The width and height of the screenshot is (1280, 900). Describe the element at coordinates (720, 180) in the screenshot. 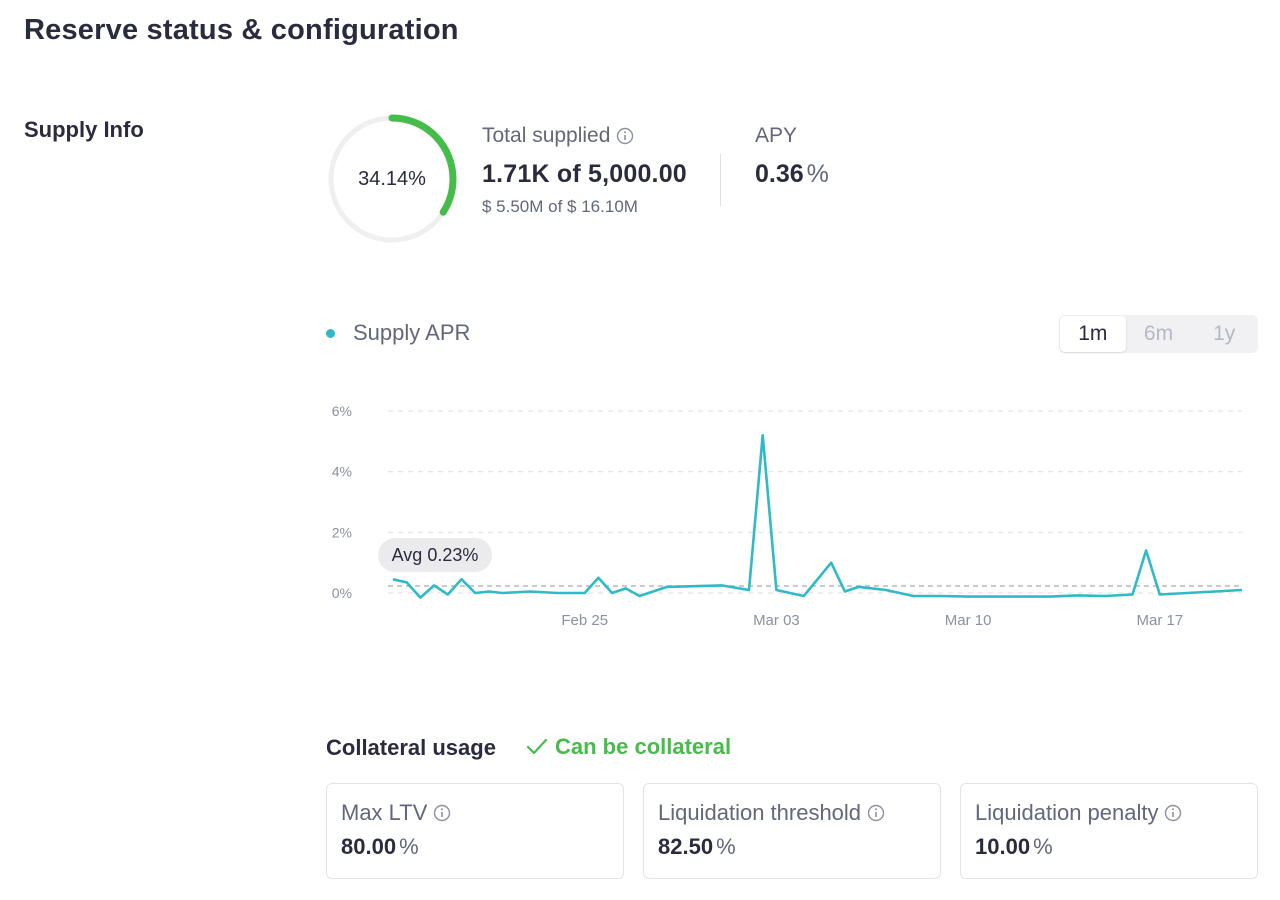

I see `stat-divider` at that location.